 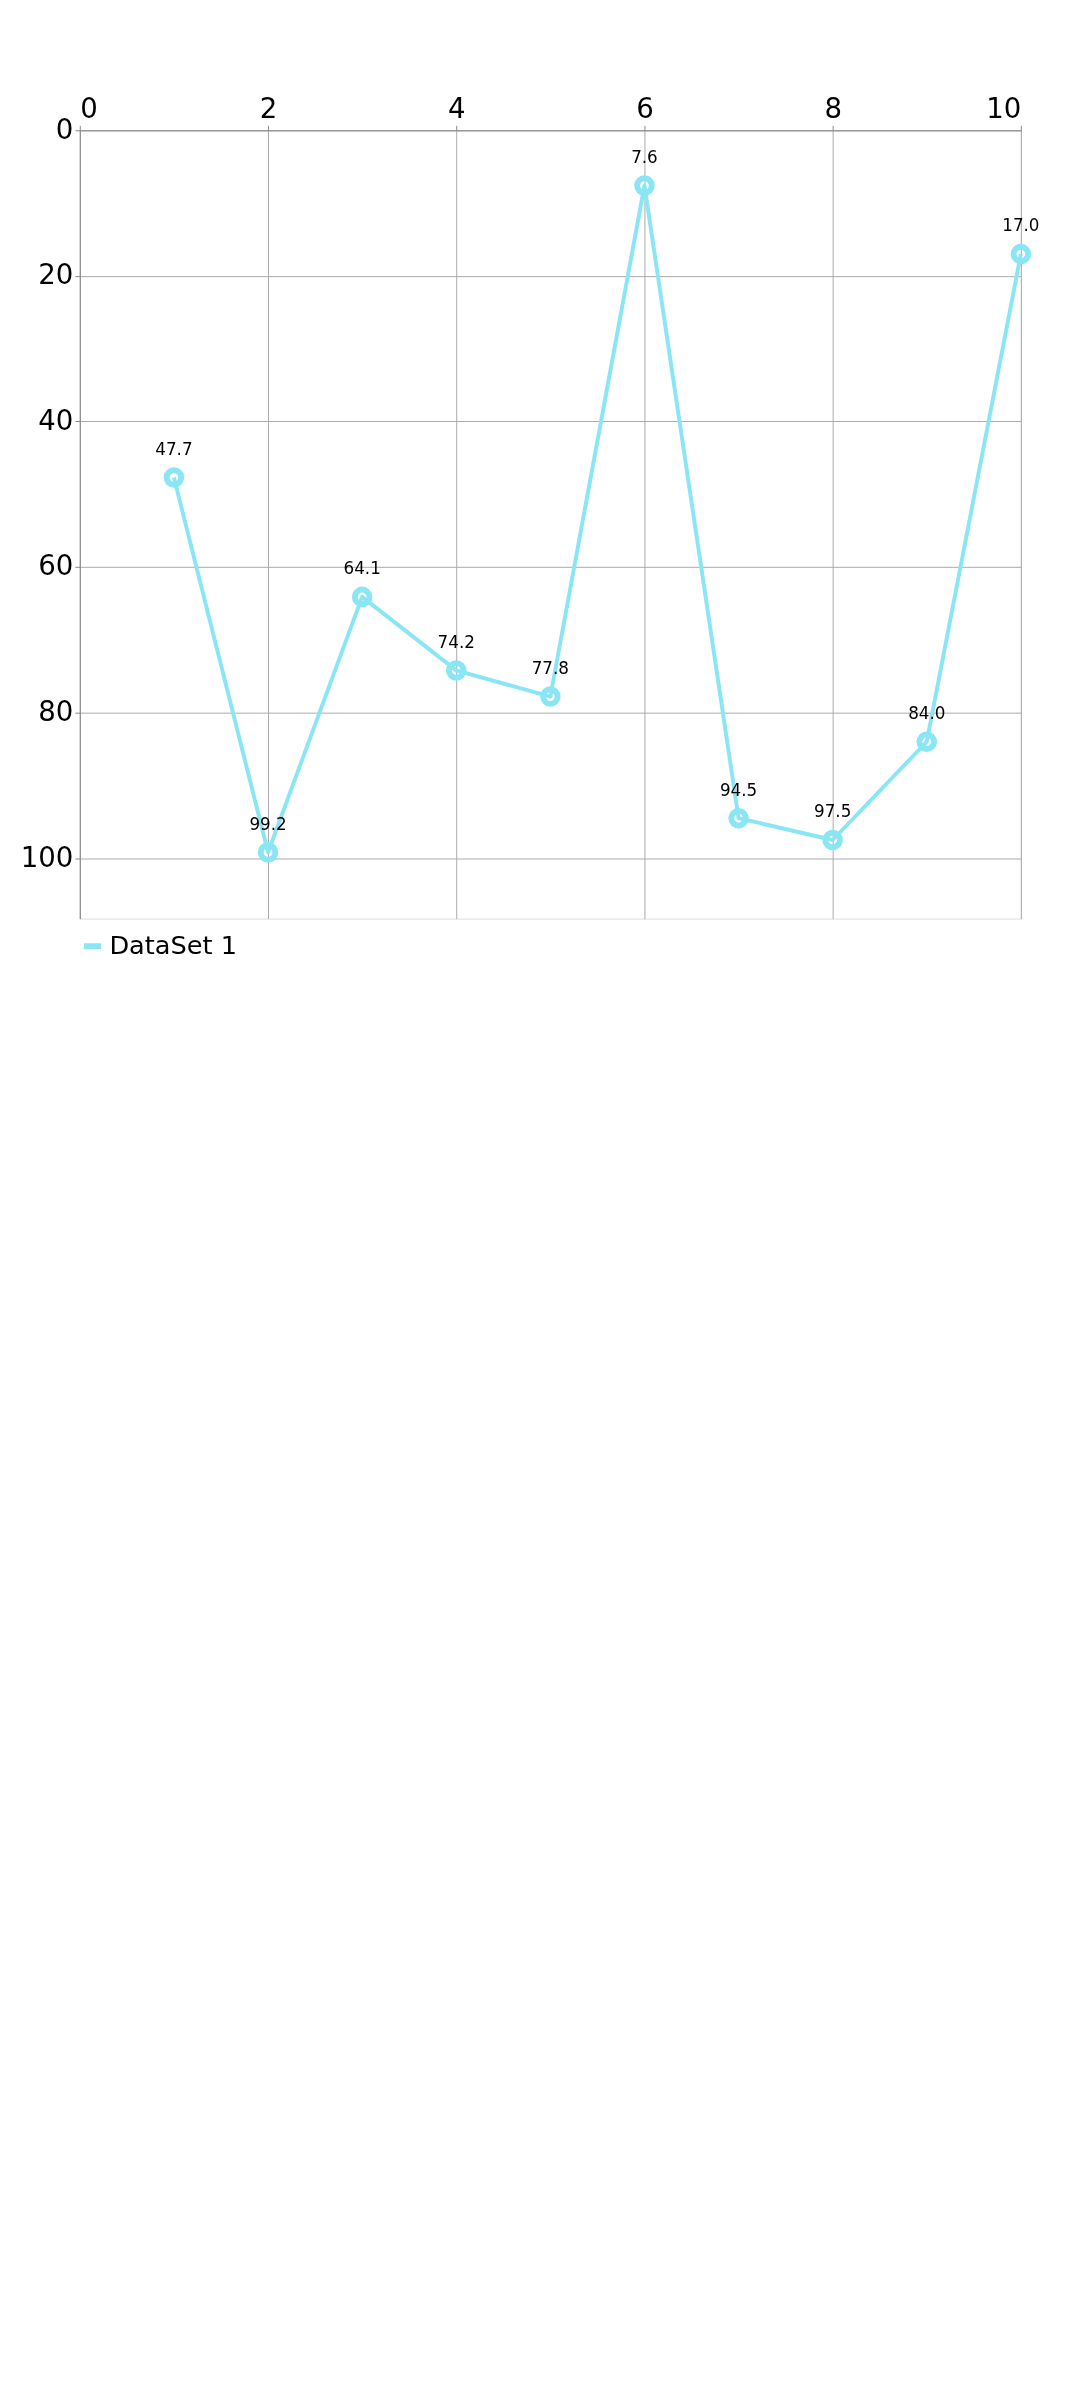 I want to click on x-tick-label: 0, so click(x=89, y=108).